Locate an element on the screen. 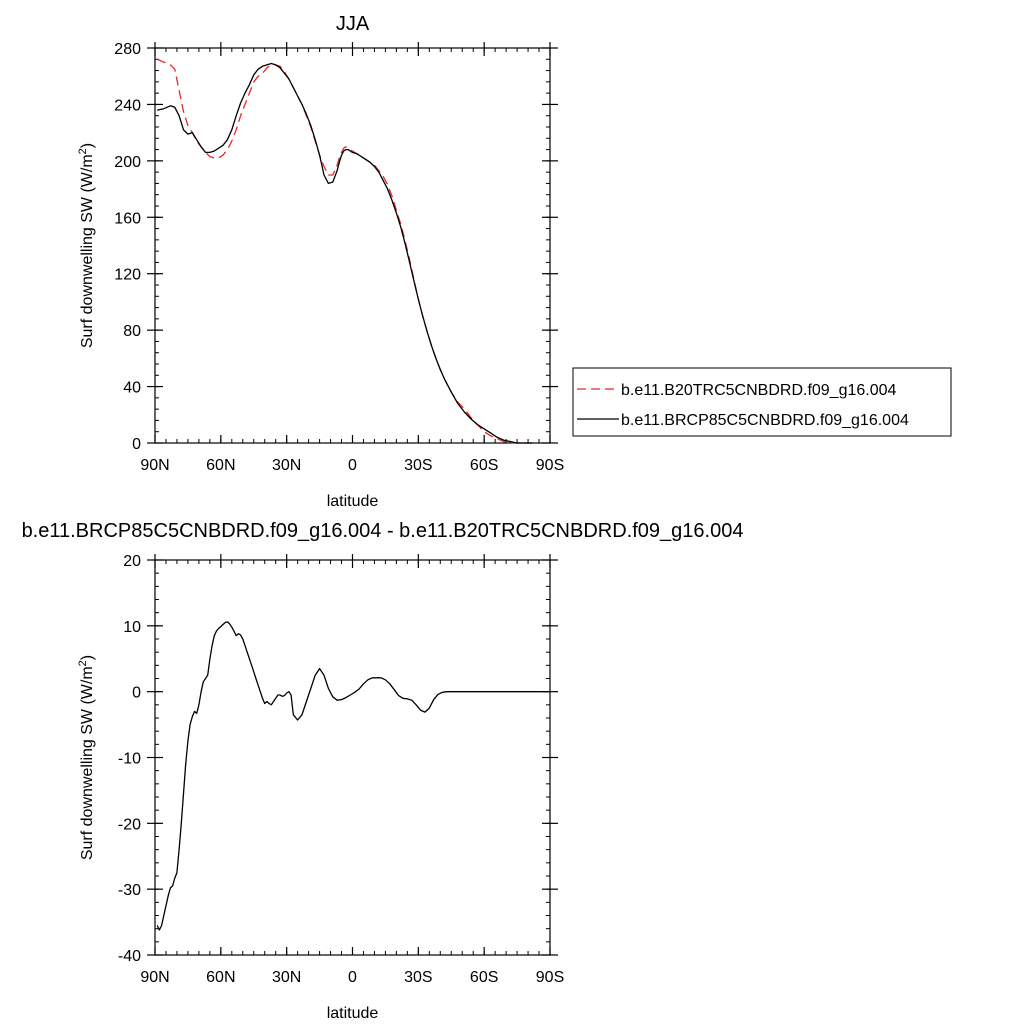  y-tick-label: 200 is located at coordinates (127, 162).